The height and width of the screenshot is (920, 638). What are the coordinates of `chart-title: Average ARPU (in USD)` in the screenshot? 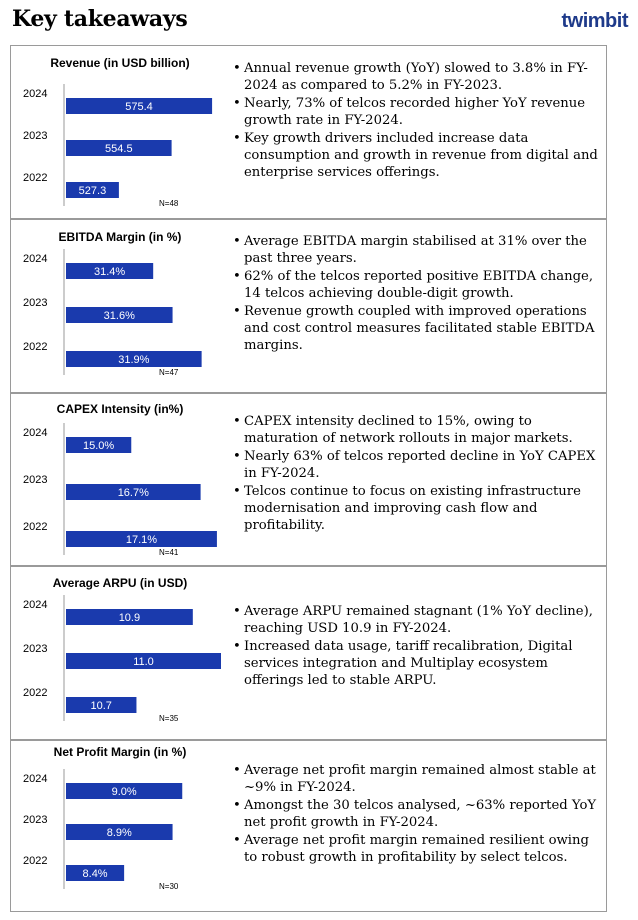 It's located at (120, 583).